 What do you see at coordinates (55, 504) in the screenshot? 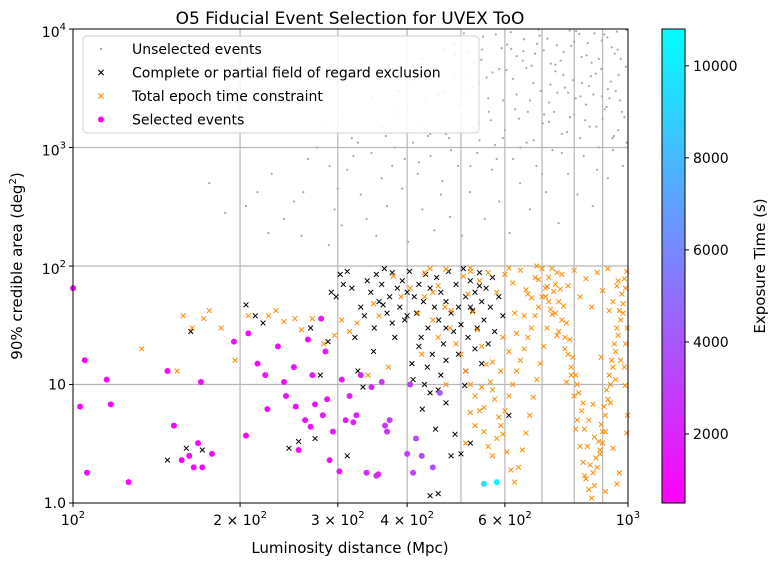
I see `y-tick-label: 1.0` at bounding box center [55, 504].